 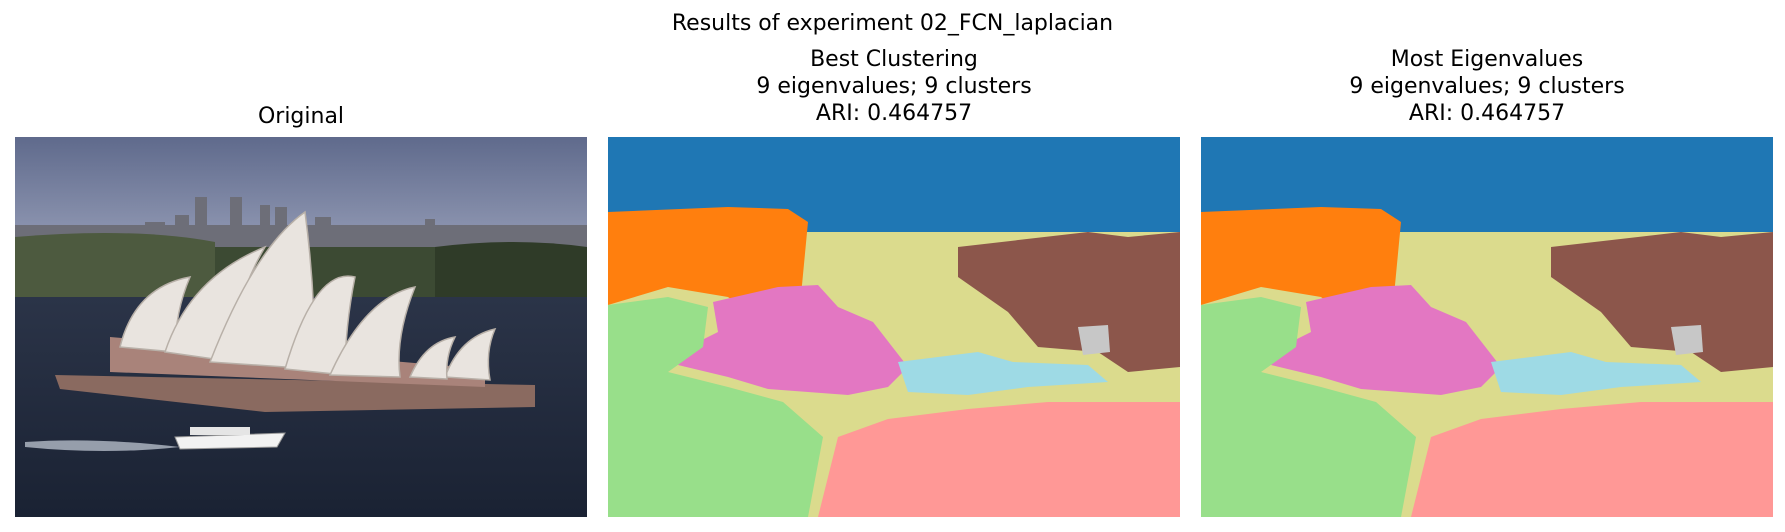 I want to click on most-eigenvalues-title-line-1: Most Eigenvalues, so click(x=1487, y=59).